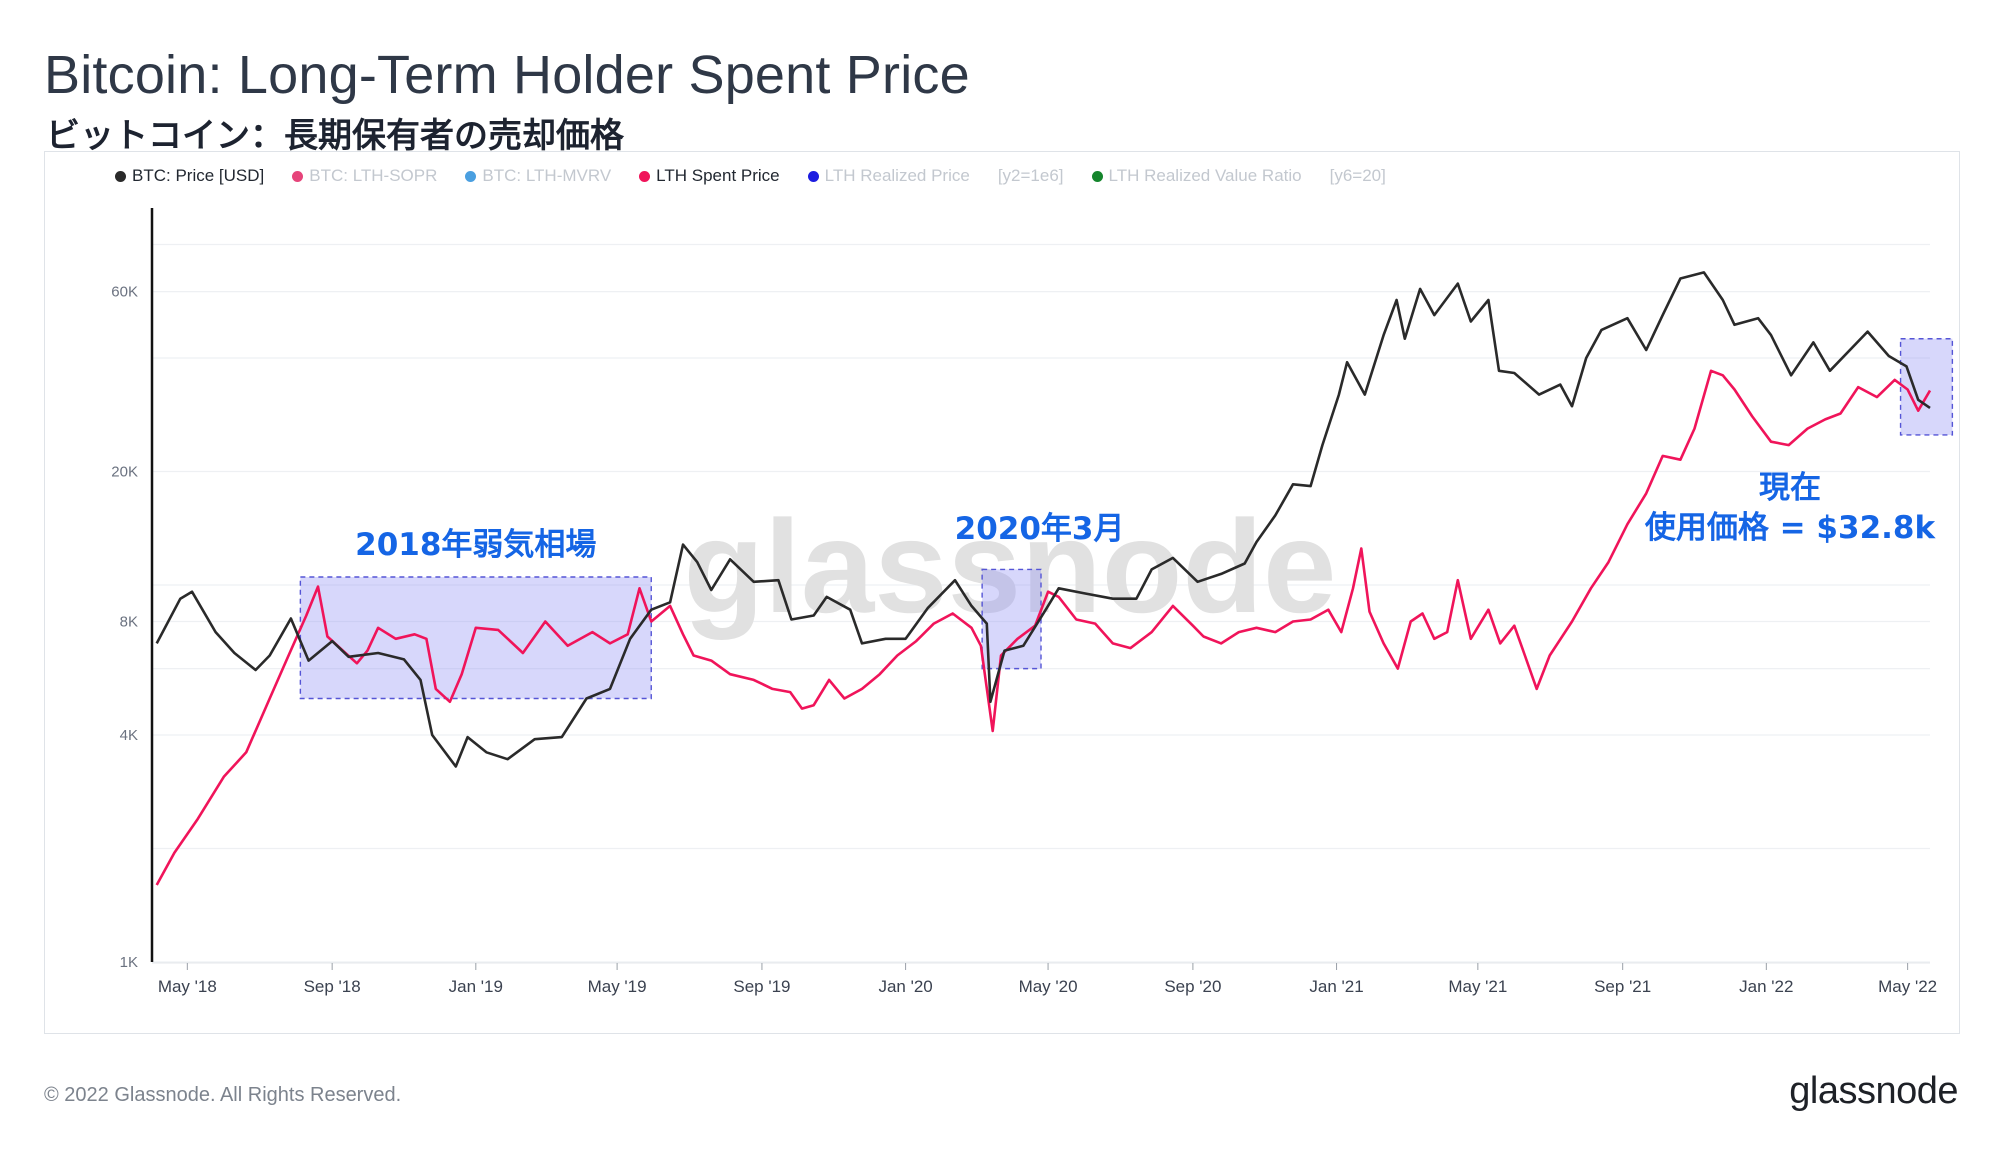 This screenshot has height=1152, width=2000. Describe the element at coordinates (1790, 488) in the screenshot. I see `annotation-current-line1: 現在` at that location.